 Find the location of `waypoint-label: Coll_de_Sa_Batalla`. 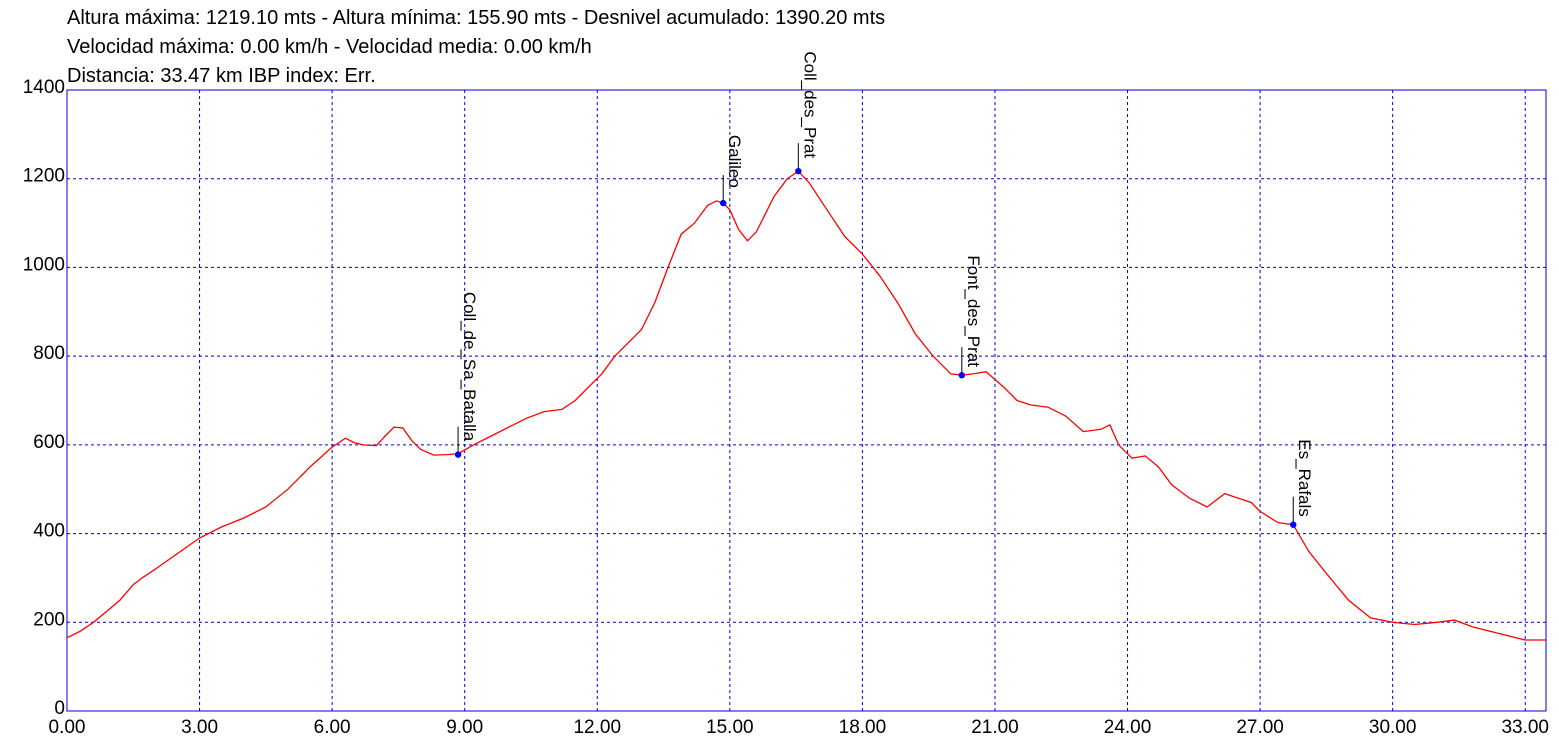

waypoint-label: Coll_de_Sa_Batalla is located at coordinates (469, 367).